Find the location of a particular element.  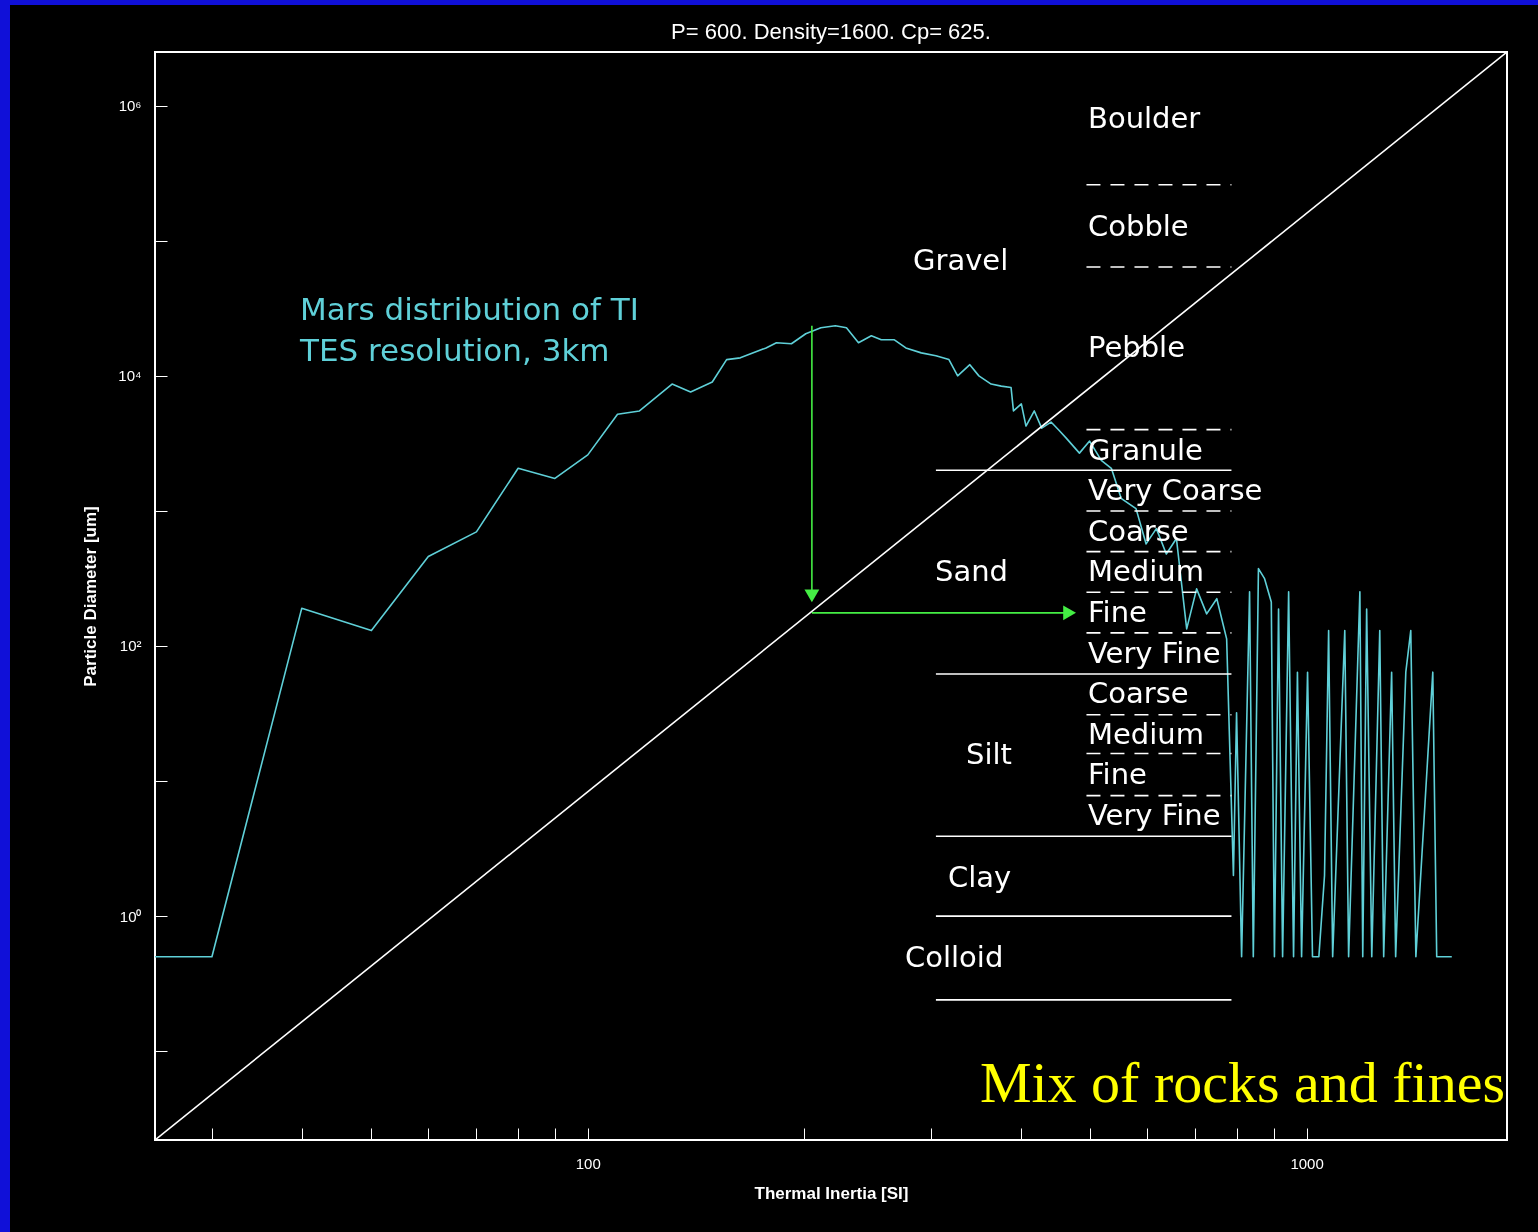

annotation: Coarse is located at coordinates (1138, 693).